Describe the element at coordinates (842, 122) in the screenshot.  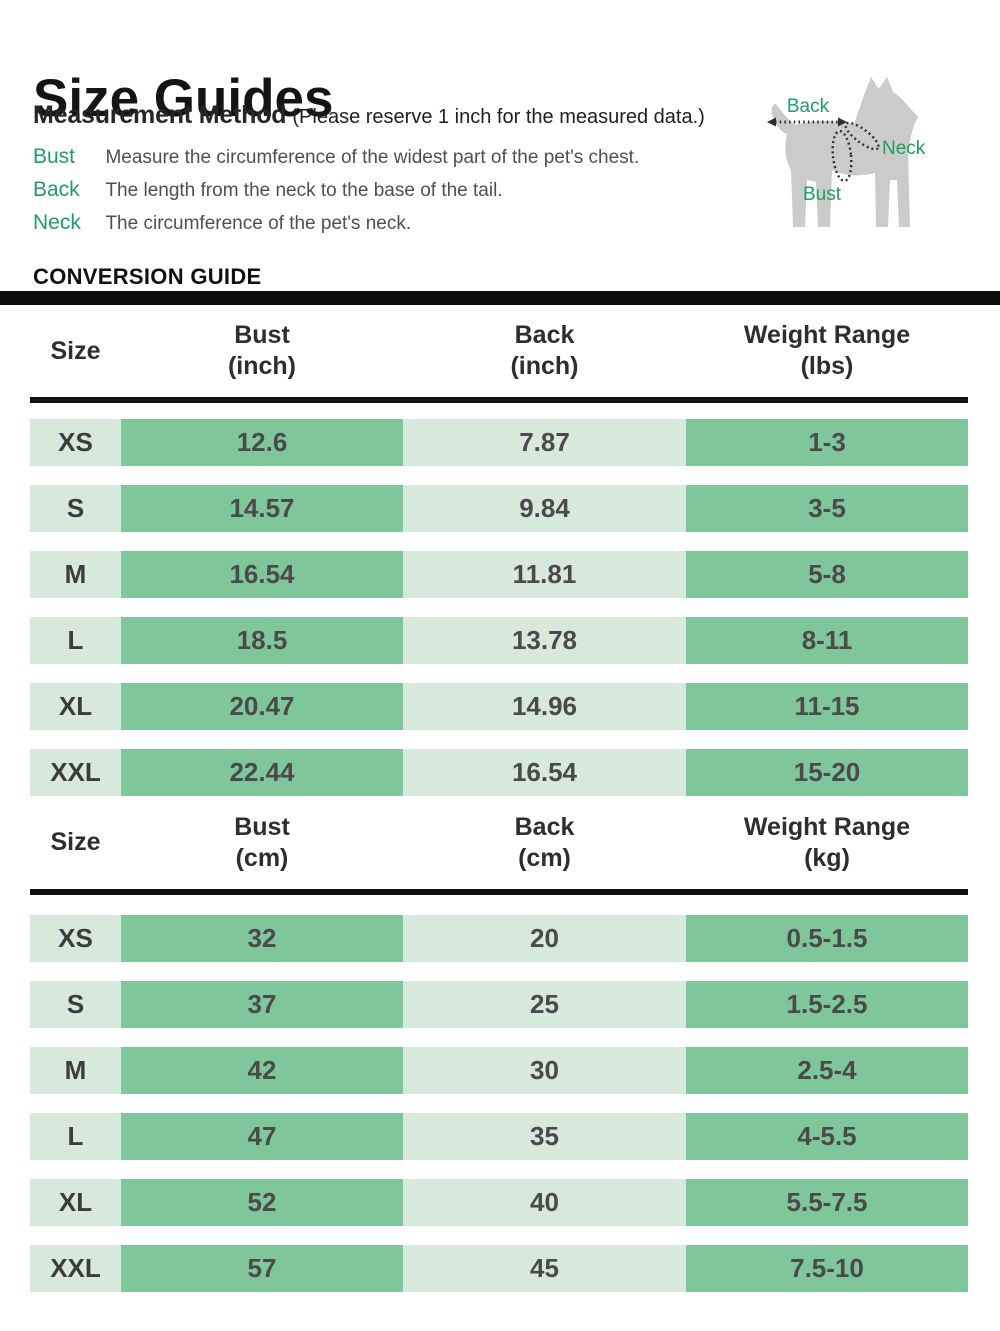
I see `back-arrowhead-right` at that location.